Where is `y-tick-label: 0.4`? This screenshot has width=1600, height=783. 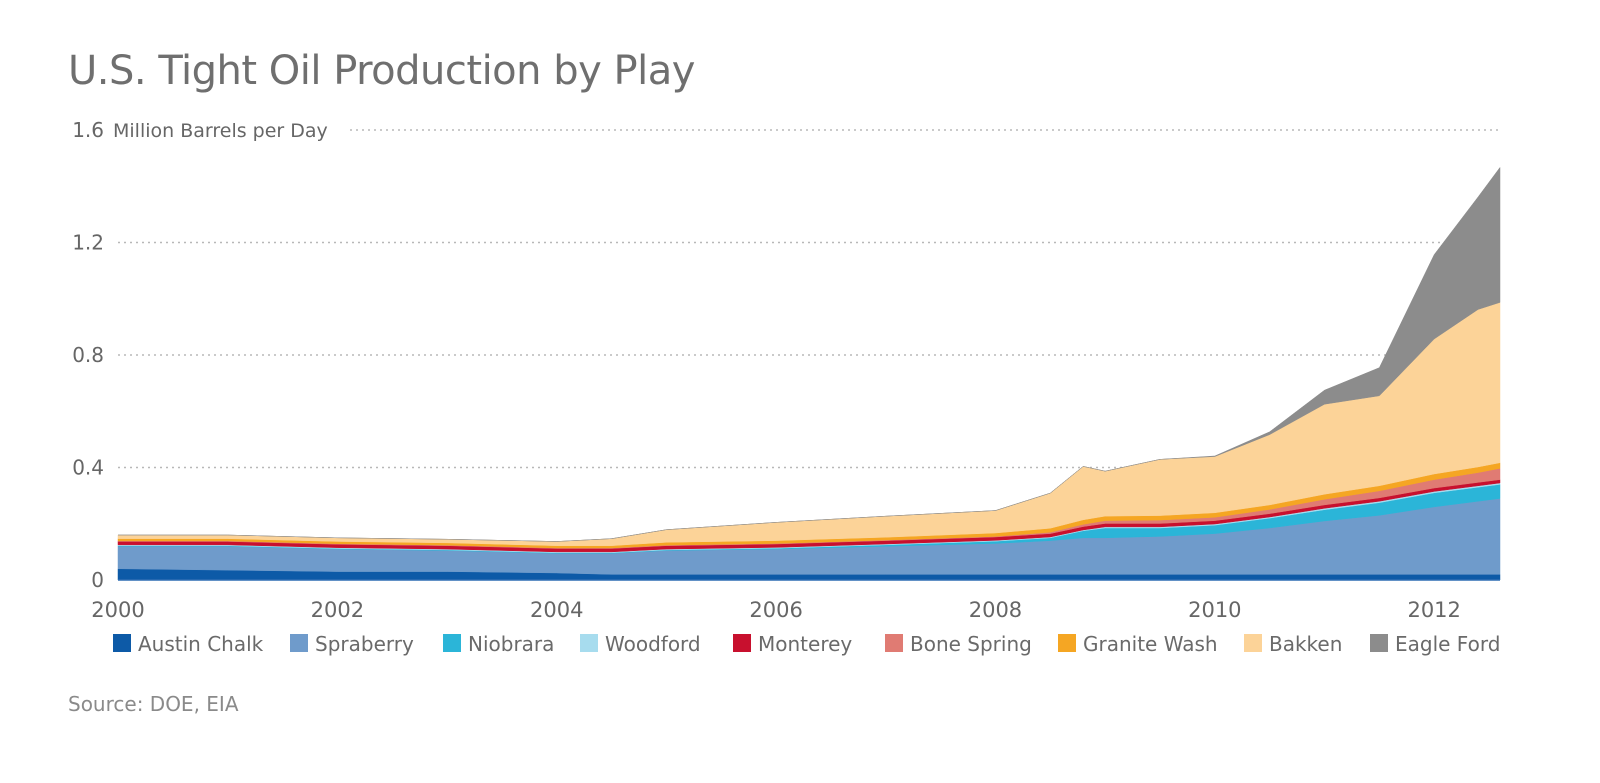
y-tick-label: 0.4 is located at coordinates (88, 468).